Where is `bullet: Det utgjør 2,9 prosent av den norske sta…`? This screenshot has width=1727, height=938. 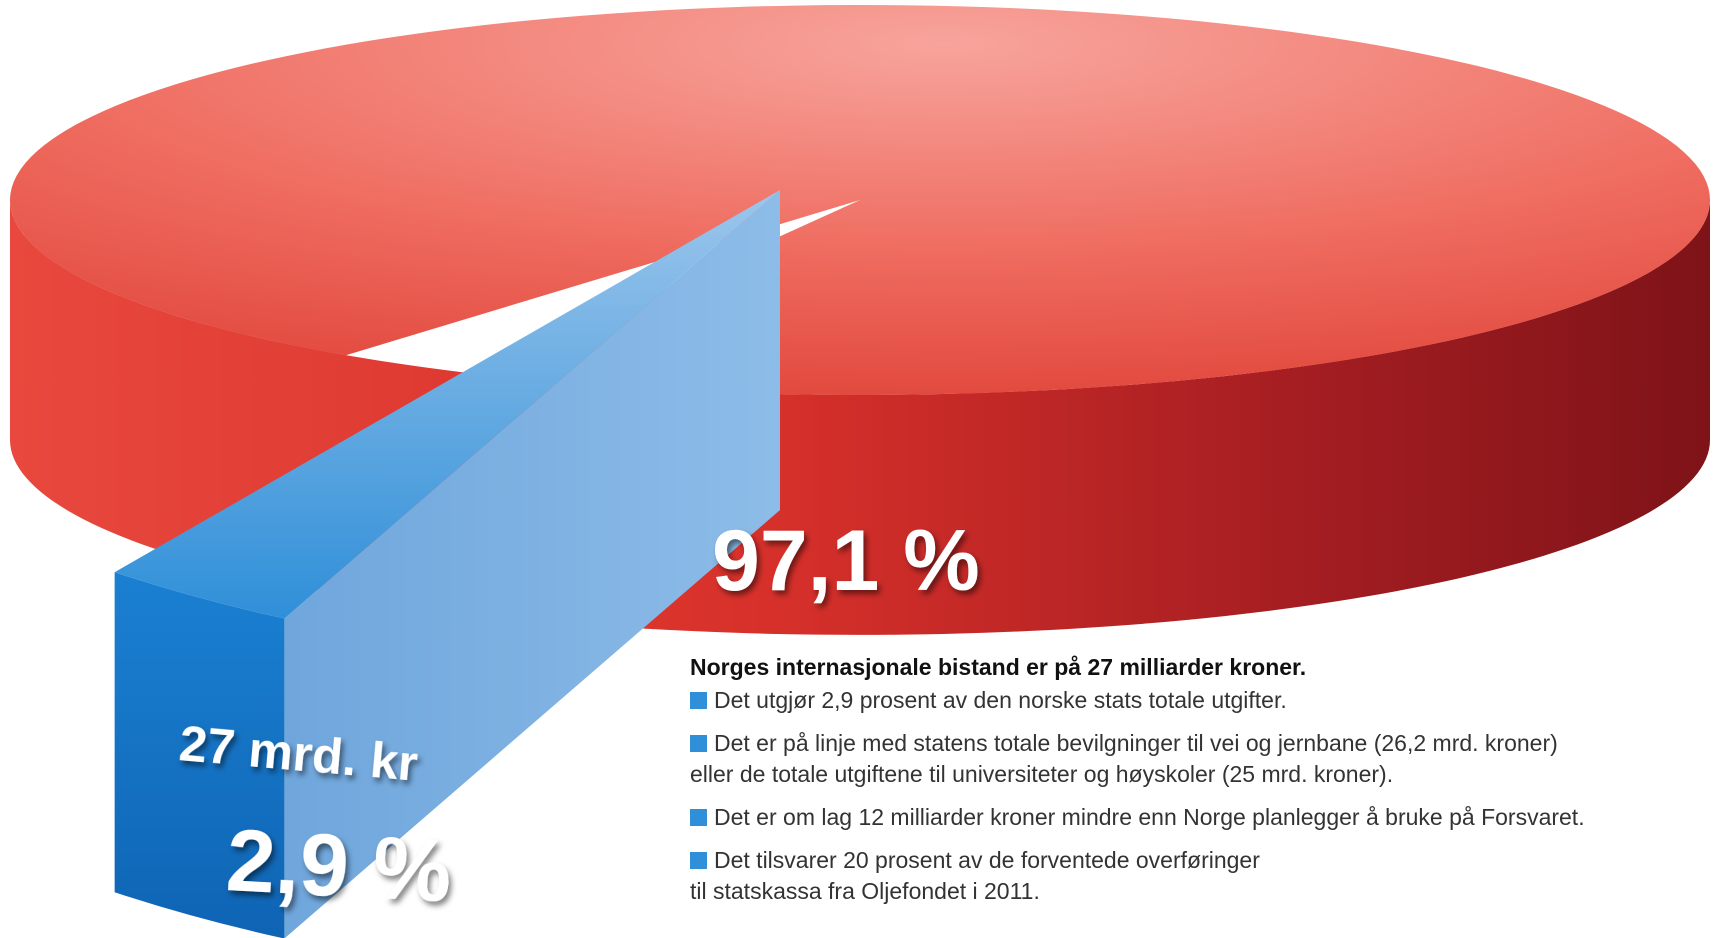 bullet: Det utgjør 2,9 prosent av den norske sta… is located at coordinates (1205, 700).